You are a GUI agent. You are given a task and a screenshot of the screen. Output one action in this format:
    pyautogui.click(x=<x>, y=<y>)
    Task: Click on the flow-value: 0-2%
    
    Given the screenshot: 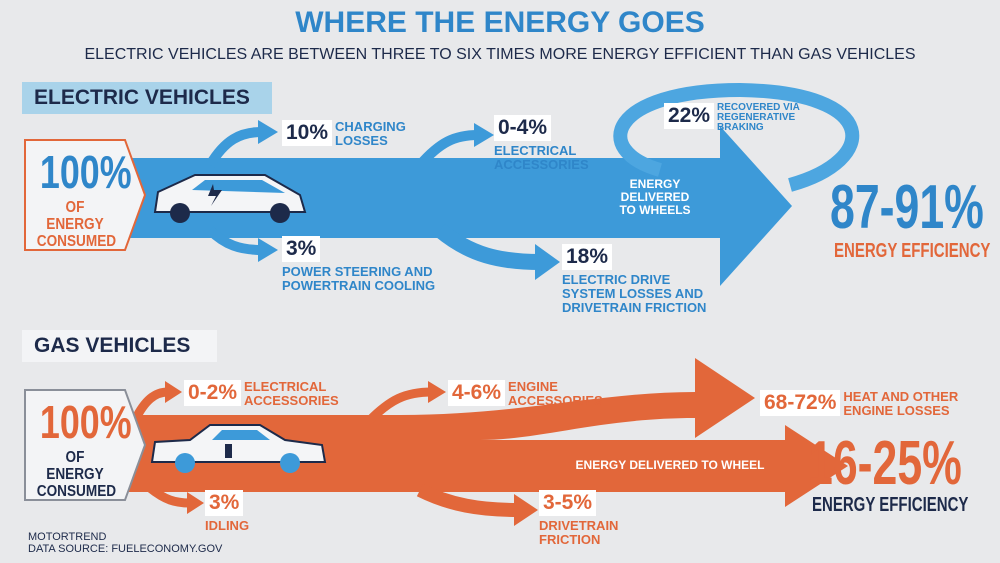 What is the action you would take?
    pyautogui.click(x=213, y=393)
    